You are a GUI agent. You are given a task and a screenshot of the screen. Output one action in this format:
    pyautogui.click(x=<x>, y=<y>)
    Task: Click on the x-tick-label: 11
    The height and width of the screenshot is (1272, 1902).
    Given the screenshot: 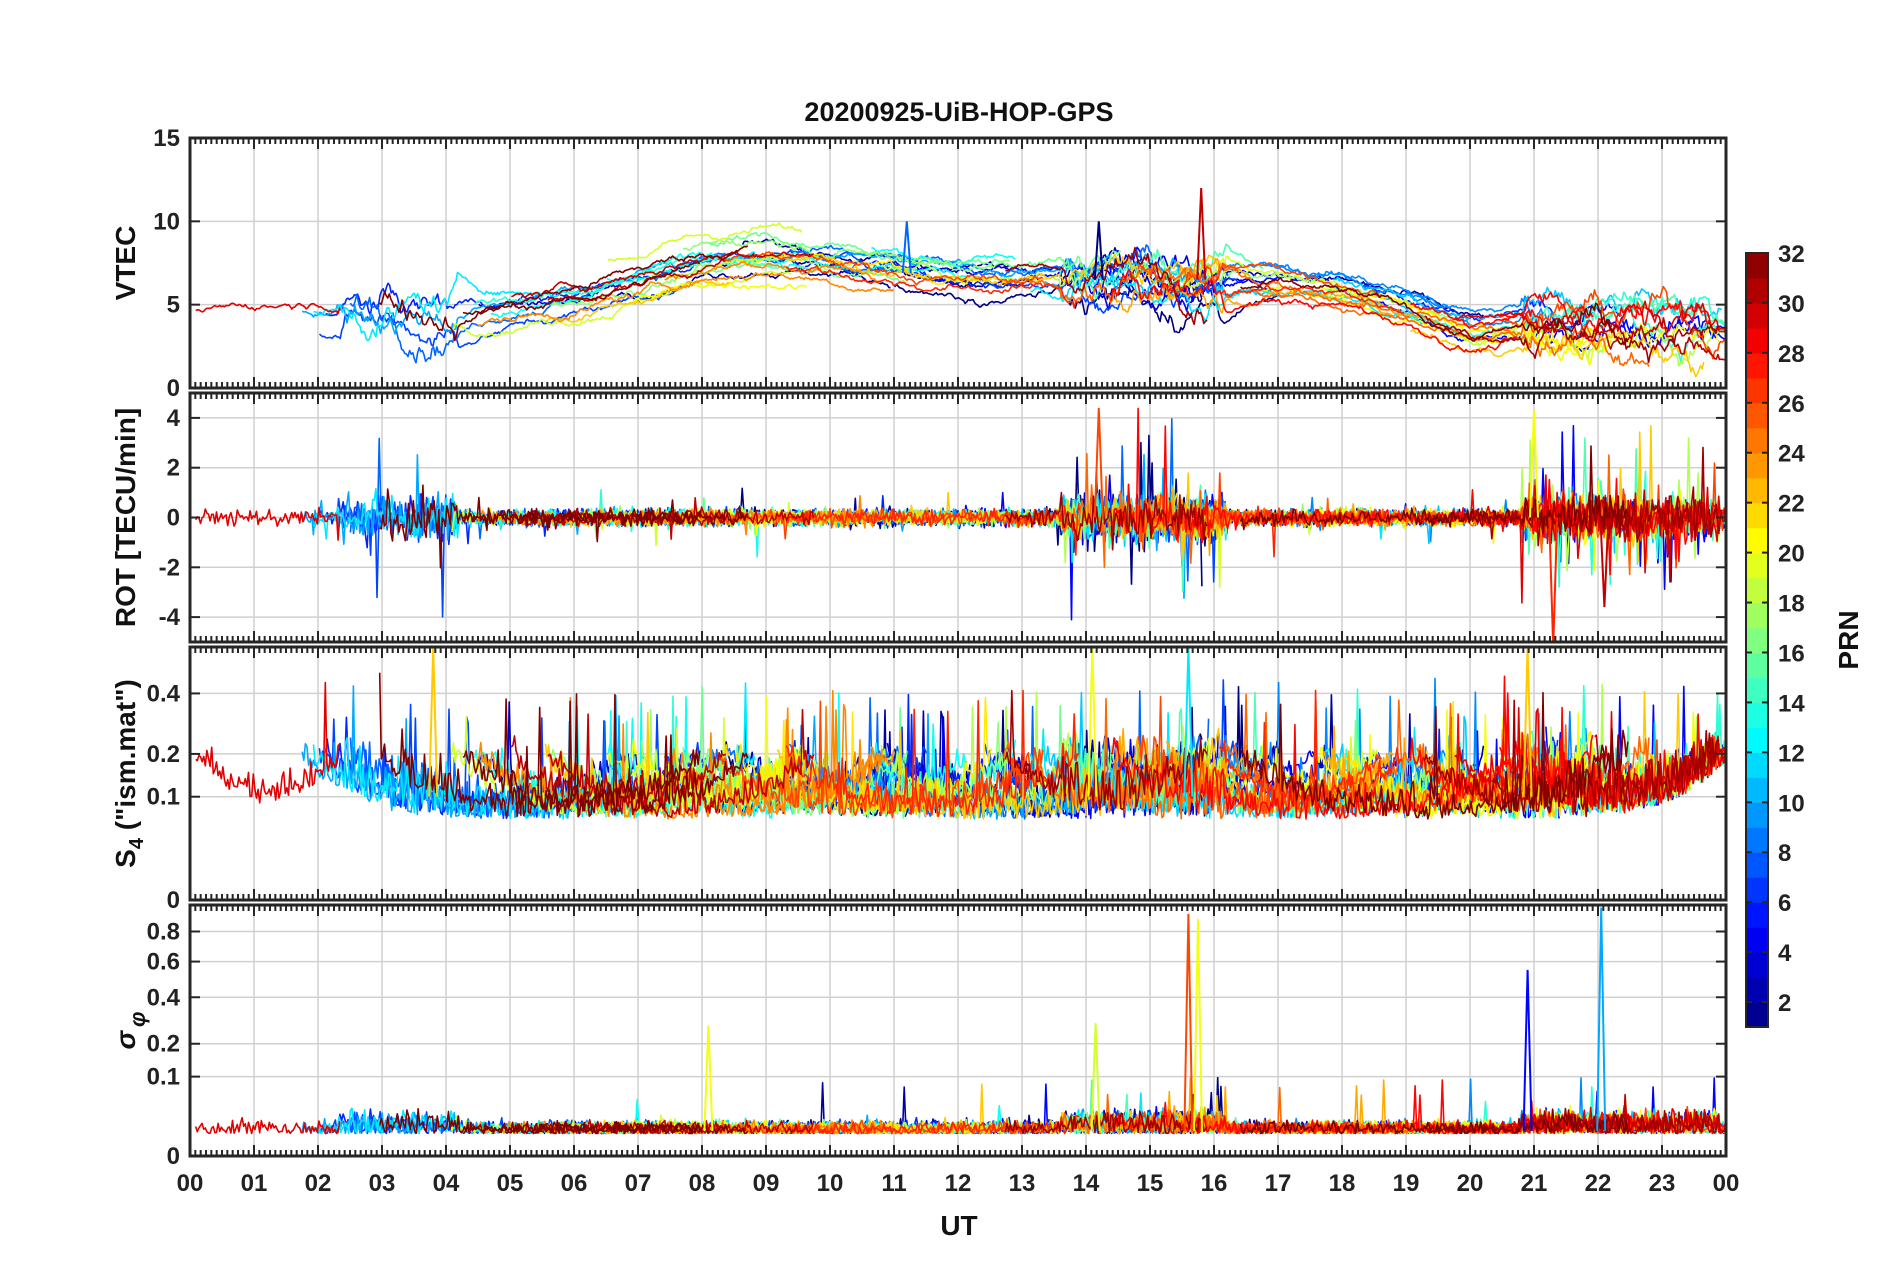 What is the action you would take?
    pyautogui.click(x=893, y=1183)
    